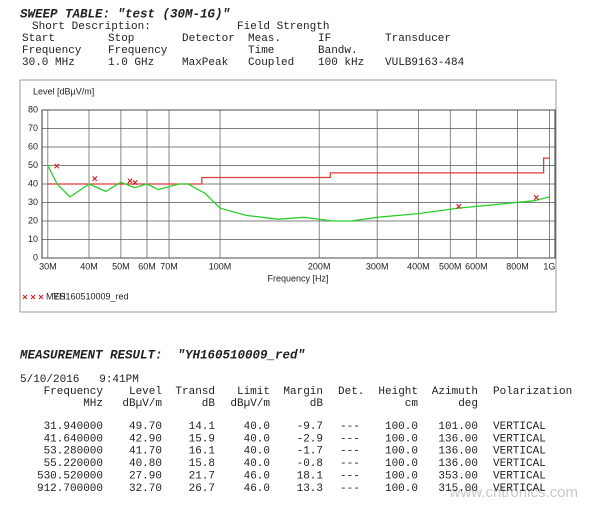 The height and width of the screenshot is (508, 600). Describe the element at coordinates (48, 266) in the screenshot. I see `x-tick-label: 30M` at that location.